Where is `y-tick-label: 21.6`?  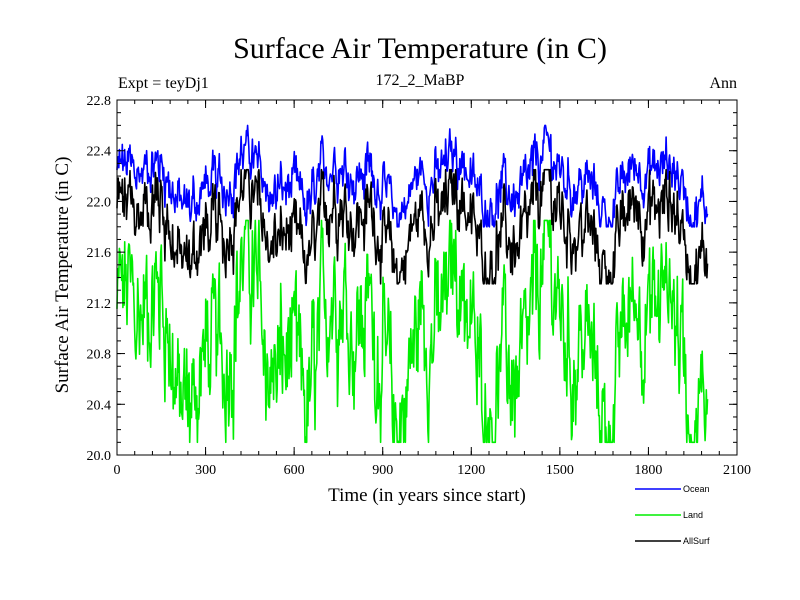 y-tick-label: 21.6 is located at coordinates (99, 253).